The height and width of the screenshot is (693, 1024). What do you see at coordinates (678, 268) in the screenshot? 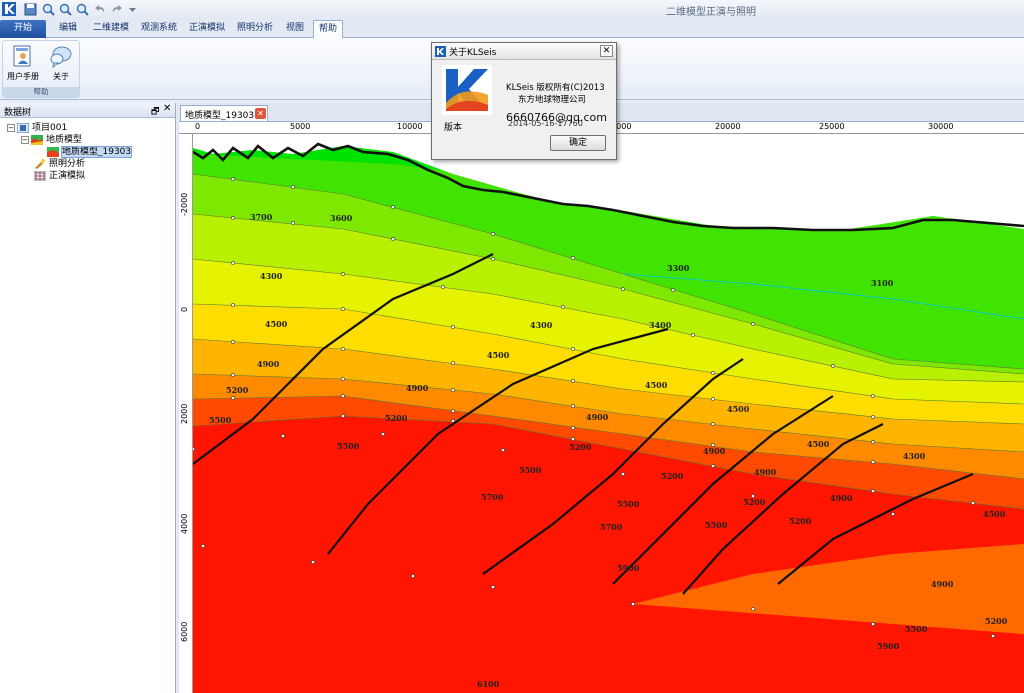
I see `velocity-label: 3300` at bounding box center [678, 268].